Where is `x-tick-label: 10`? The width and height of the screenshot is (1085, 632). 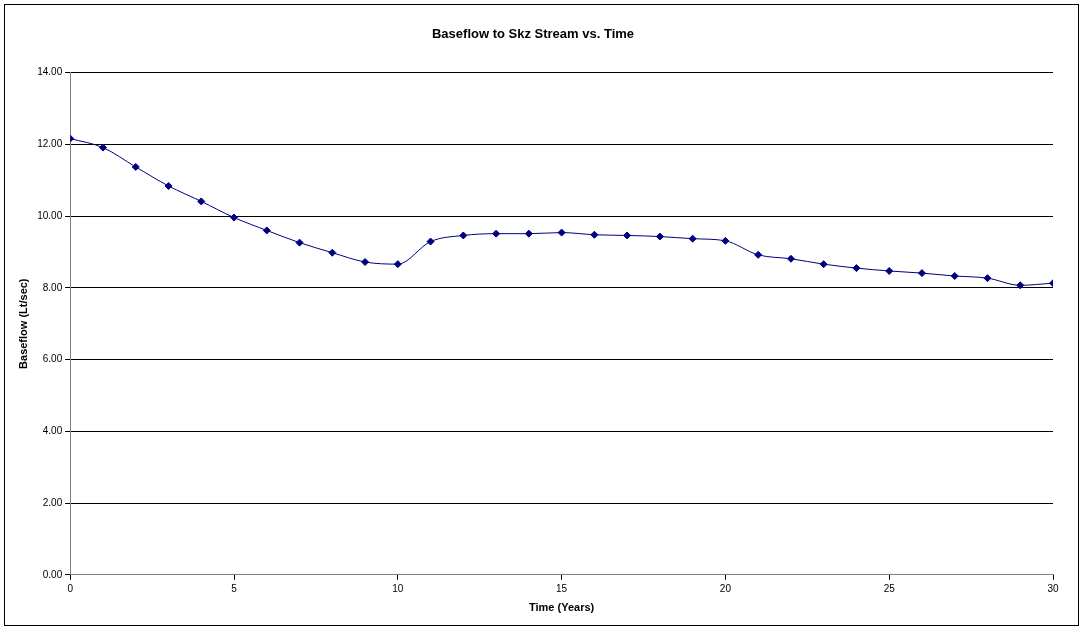 x-tick-label: 10 is located at coordinates (398, 588).